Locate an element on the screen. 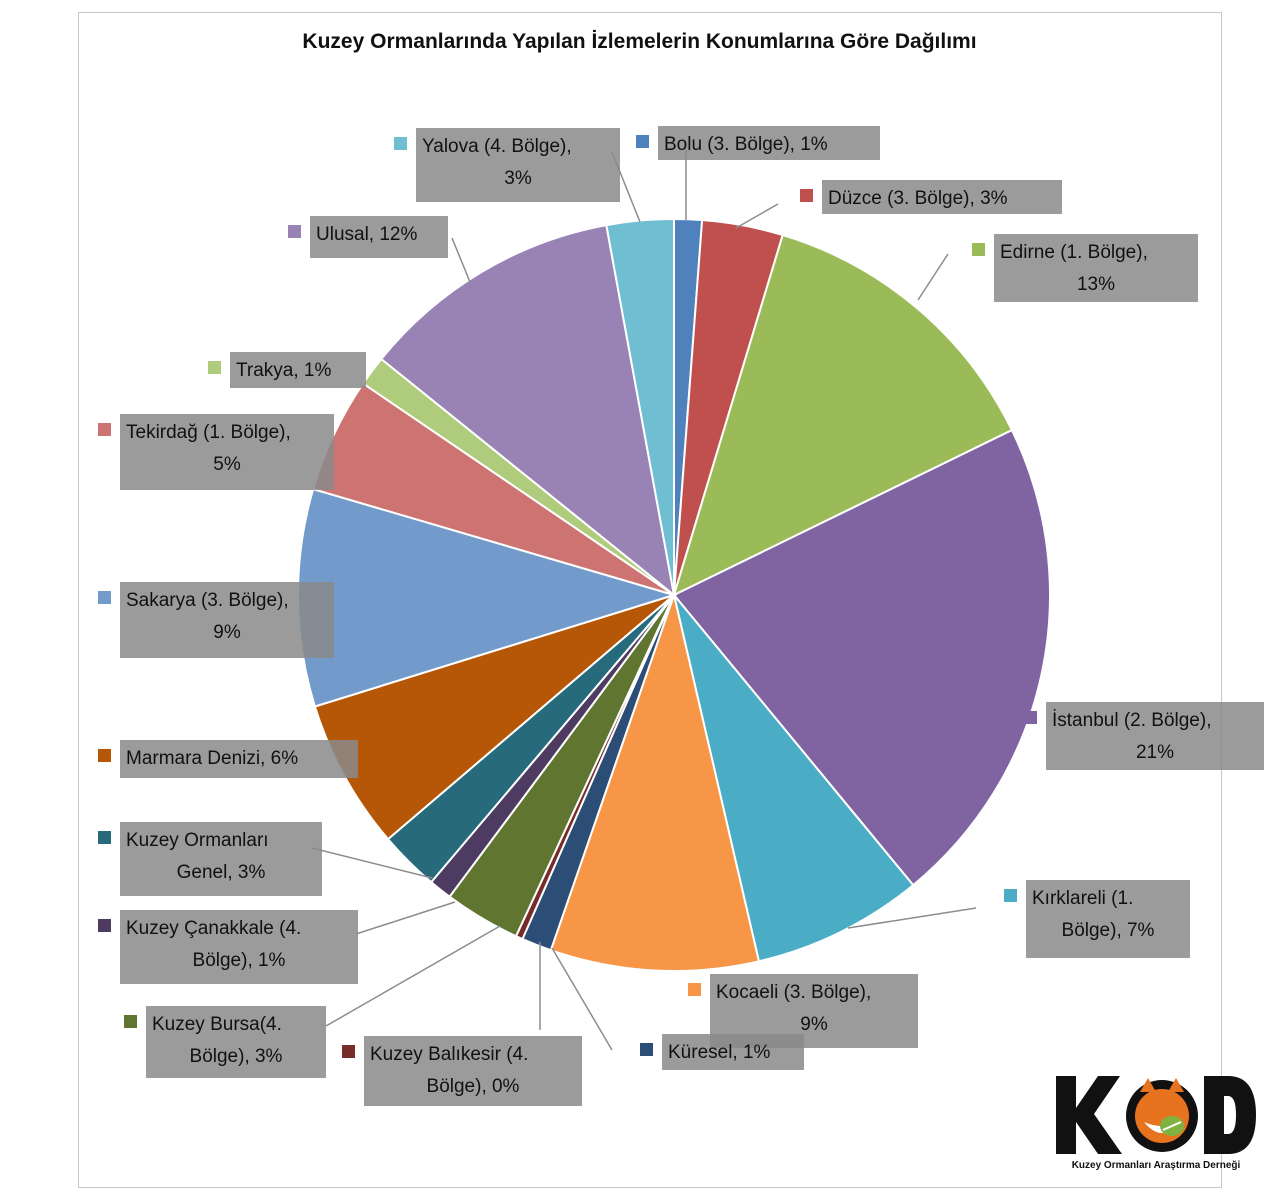 The image size is (1279, 1197). data-label: Edirne (1. Bölge), 13% is located at coordinates (1085, 268).